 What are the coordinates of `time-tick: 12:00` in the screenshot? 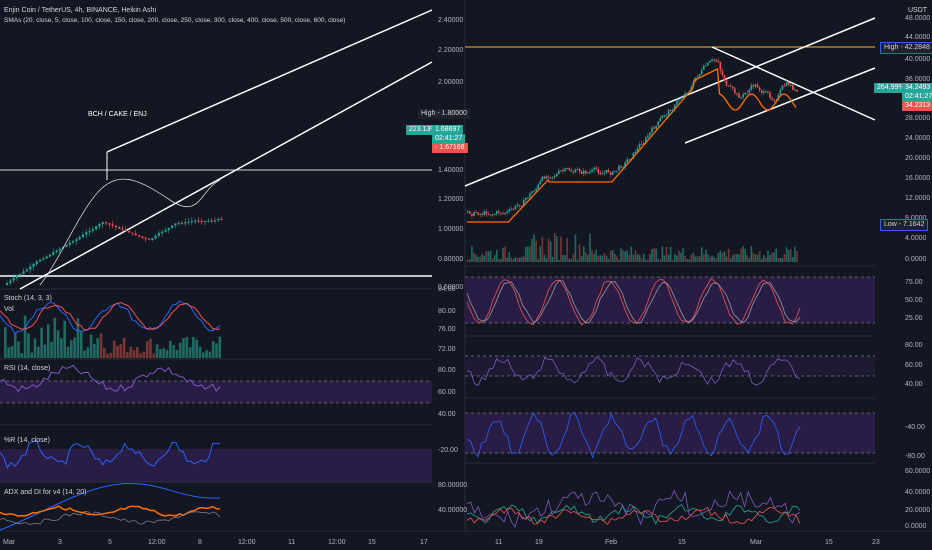 It's located at (337, 542).